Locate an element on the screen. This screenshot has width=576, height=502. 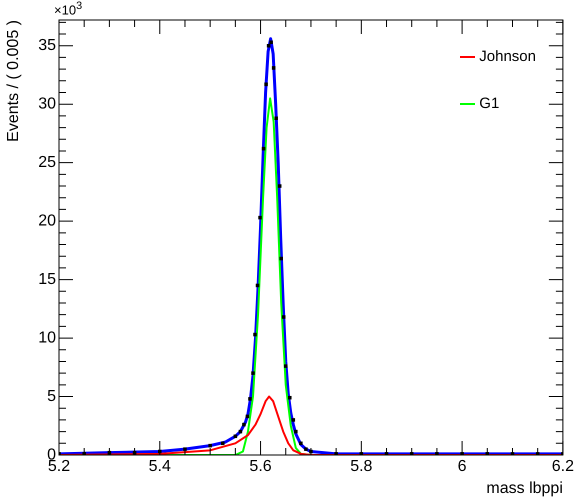
x-tick-label: 5.6 is located at coordinates (260, 467).